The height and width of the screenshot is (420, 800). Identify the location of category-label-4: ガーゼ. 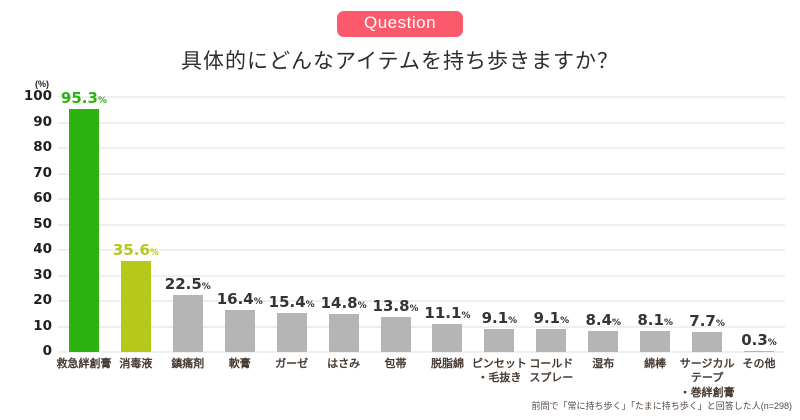
(292, 364).